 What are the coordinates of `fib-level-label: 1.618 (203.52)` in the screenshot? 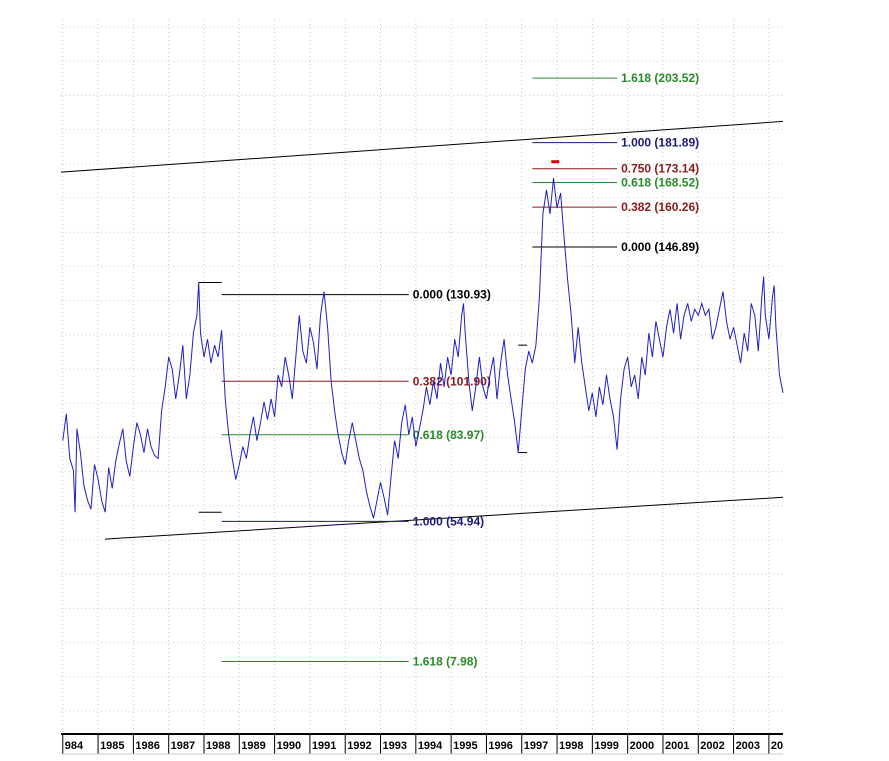 It's located at (660, 78).